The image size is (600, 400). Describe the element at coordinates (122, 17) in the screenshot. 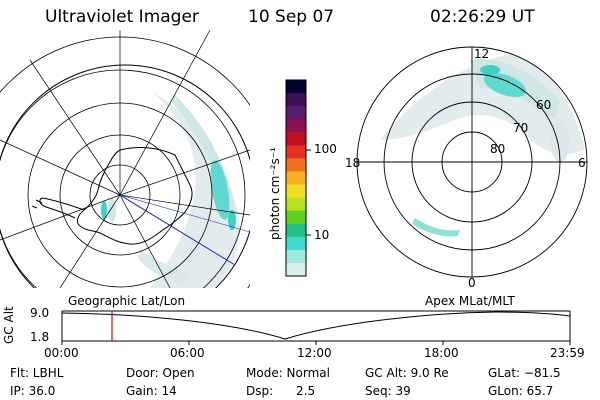

I see `app-title: Ultraviolet Imager` at that location.